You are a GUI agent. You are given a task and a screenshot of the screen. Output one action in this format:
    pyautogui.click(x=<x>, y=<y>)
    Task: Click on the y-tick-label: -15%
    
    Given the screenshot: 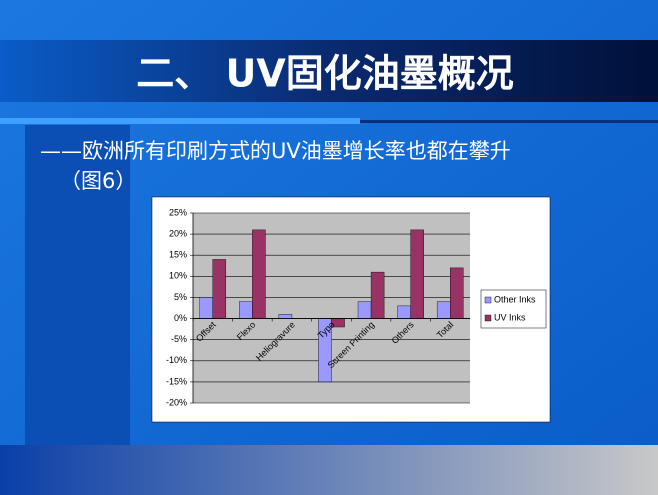 What is the action you would take?
    pyautogui.click(x=176, y=381)
    